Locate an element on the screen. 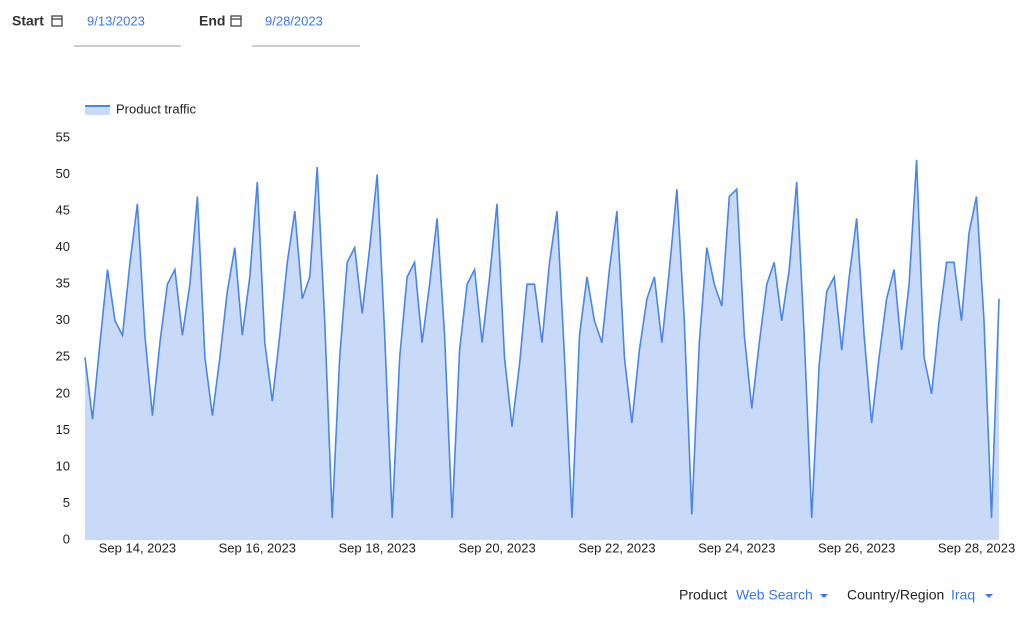 The image size is (1024, 621). x-tick-label: Sep 14, 2023 is located at coordinates (137, 547).